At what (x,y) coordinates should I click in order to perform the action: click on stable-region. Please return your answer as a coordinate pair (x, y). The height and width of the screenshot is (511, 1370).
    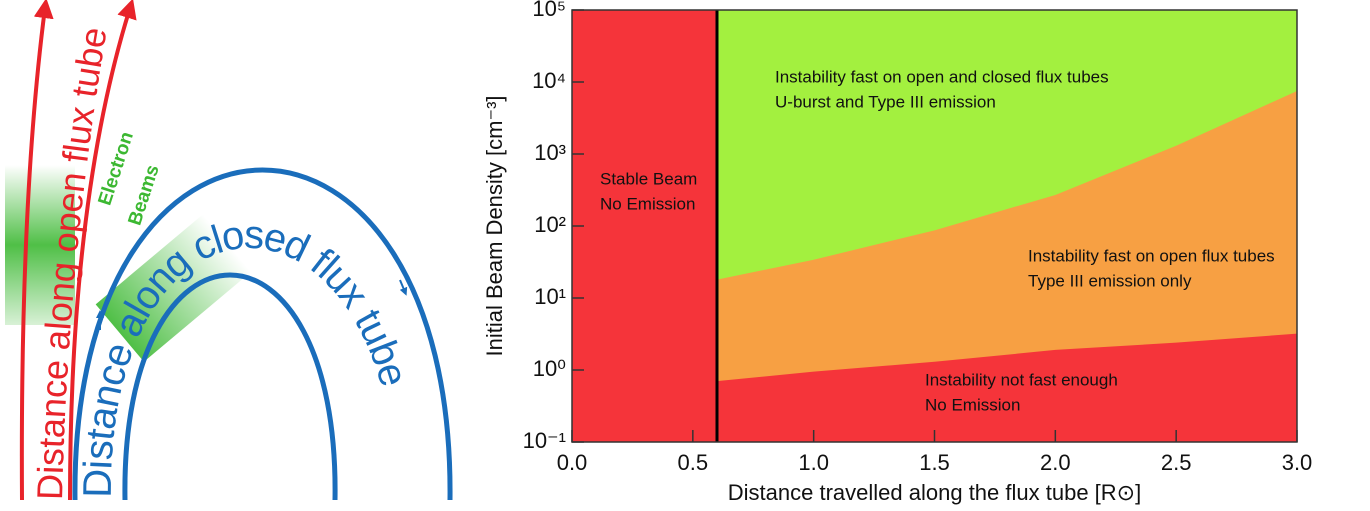
    Looking at the image, I should click on (644, 226).